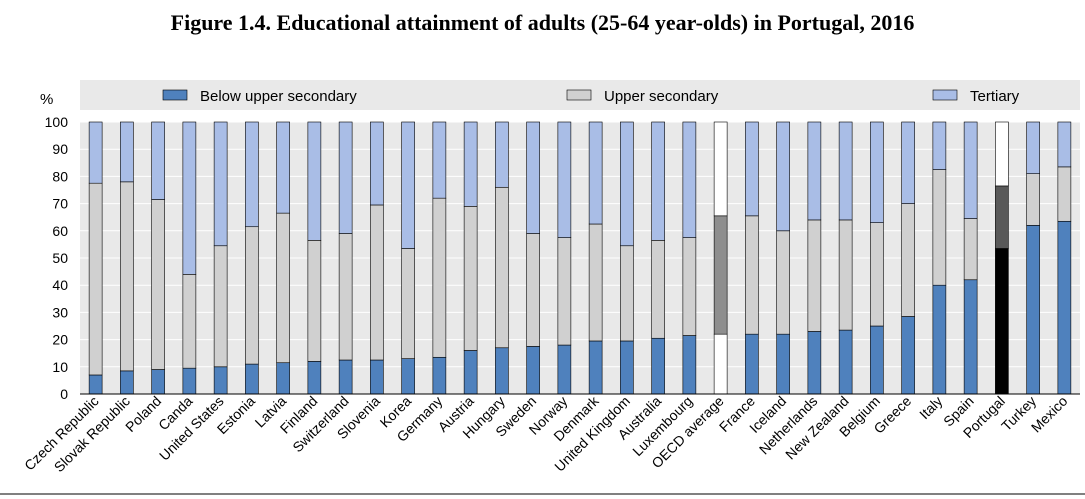 The image size is (1085, 499). Describe the element at coordinates (814, 363) in the screenshot. I see `bar-netherlands-below-upper-secondary` at that location.